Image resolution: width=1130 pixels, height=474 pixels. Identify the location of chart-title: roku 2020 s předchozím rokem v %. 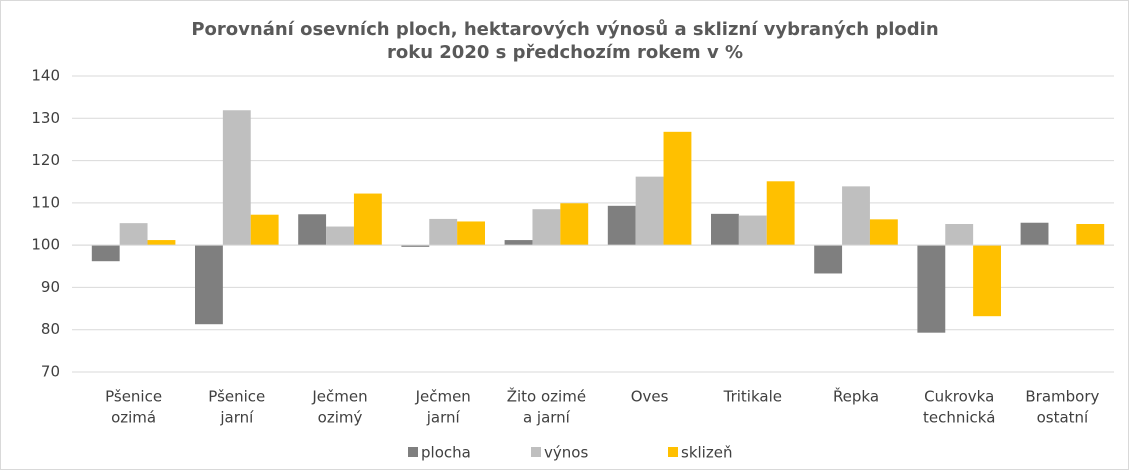
(565, 52).